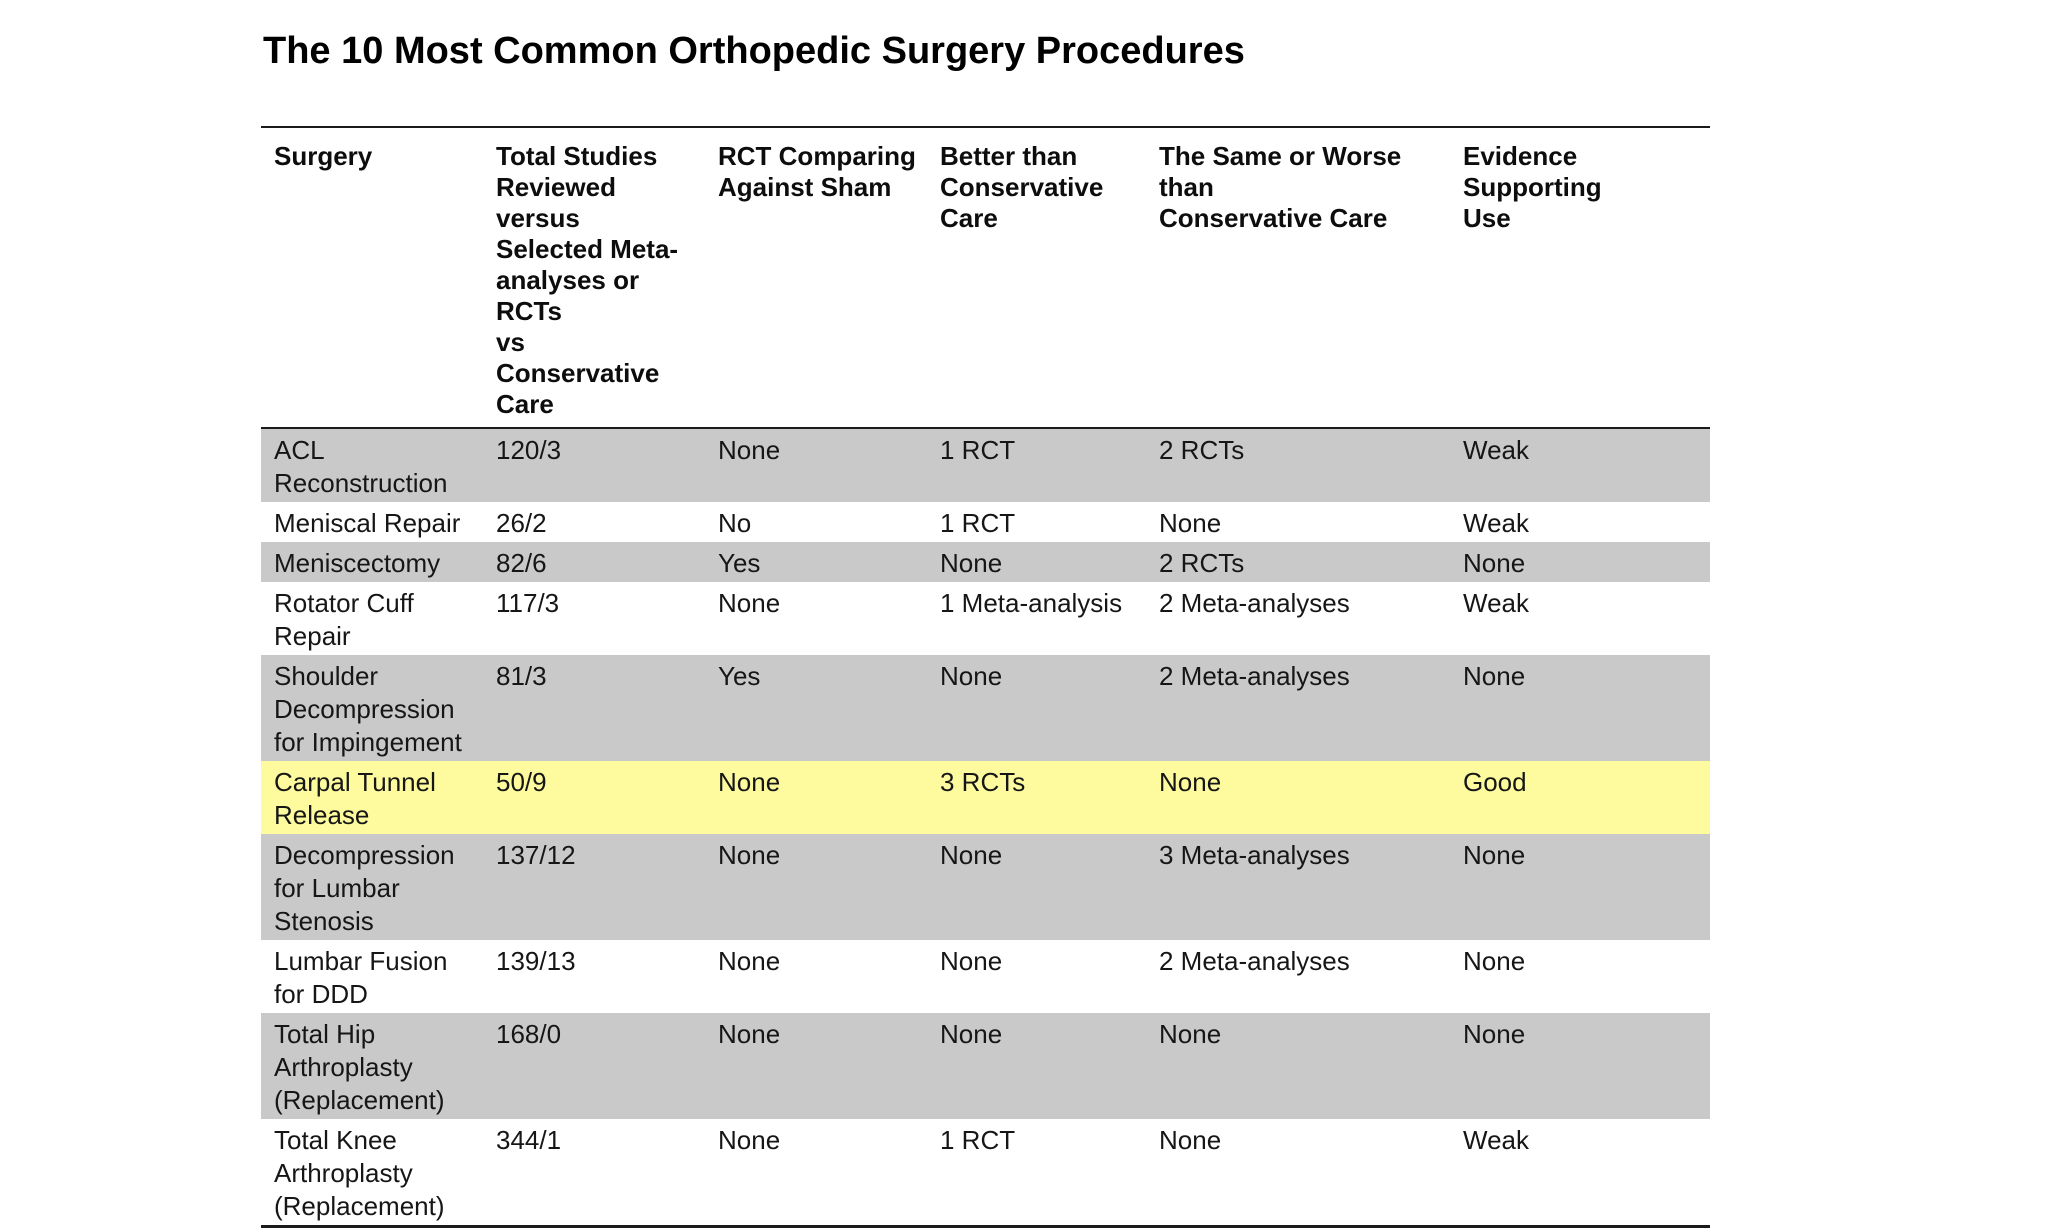 This screenshot has width=2056, height=1228. What do you see at coordinates (1036, 797) in the screenshot?
I see `cell-better-than-conservative: 3 RCTs` at bounding box center [1036, 797].